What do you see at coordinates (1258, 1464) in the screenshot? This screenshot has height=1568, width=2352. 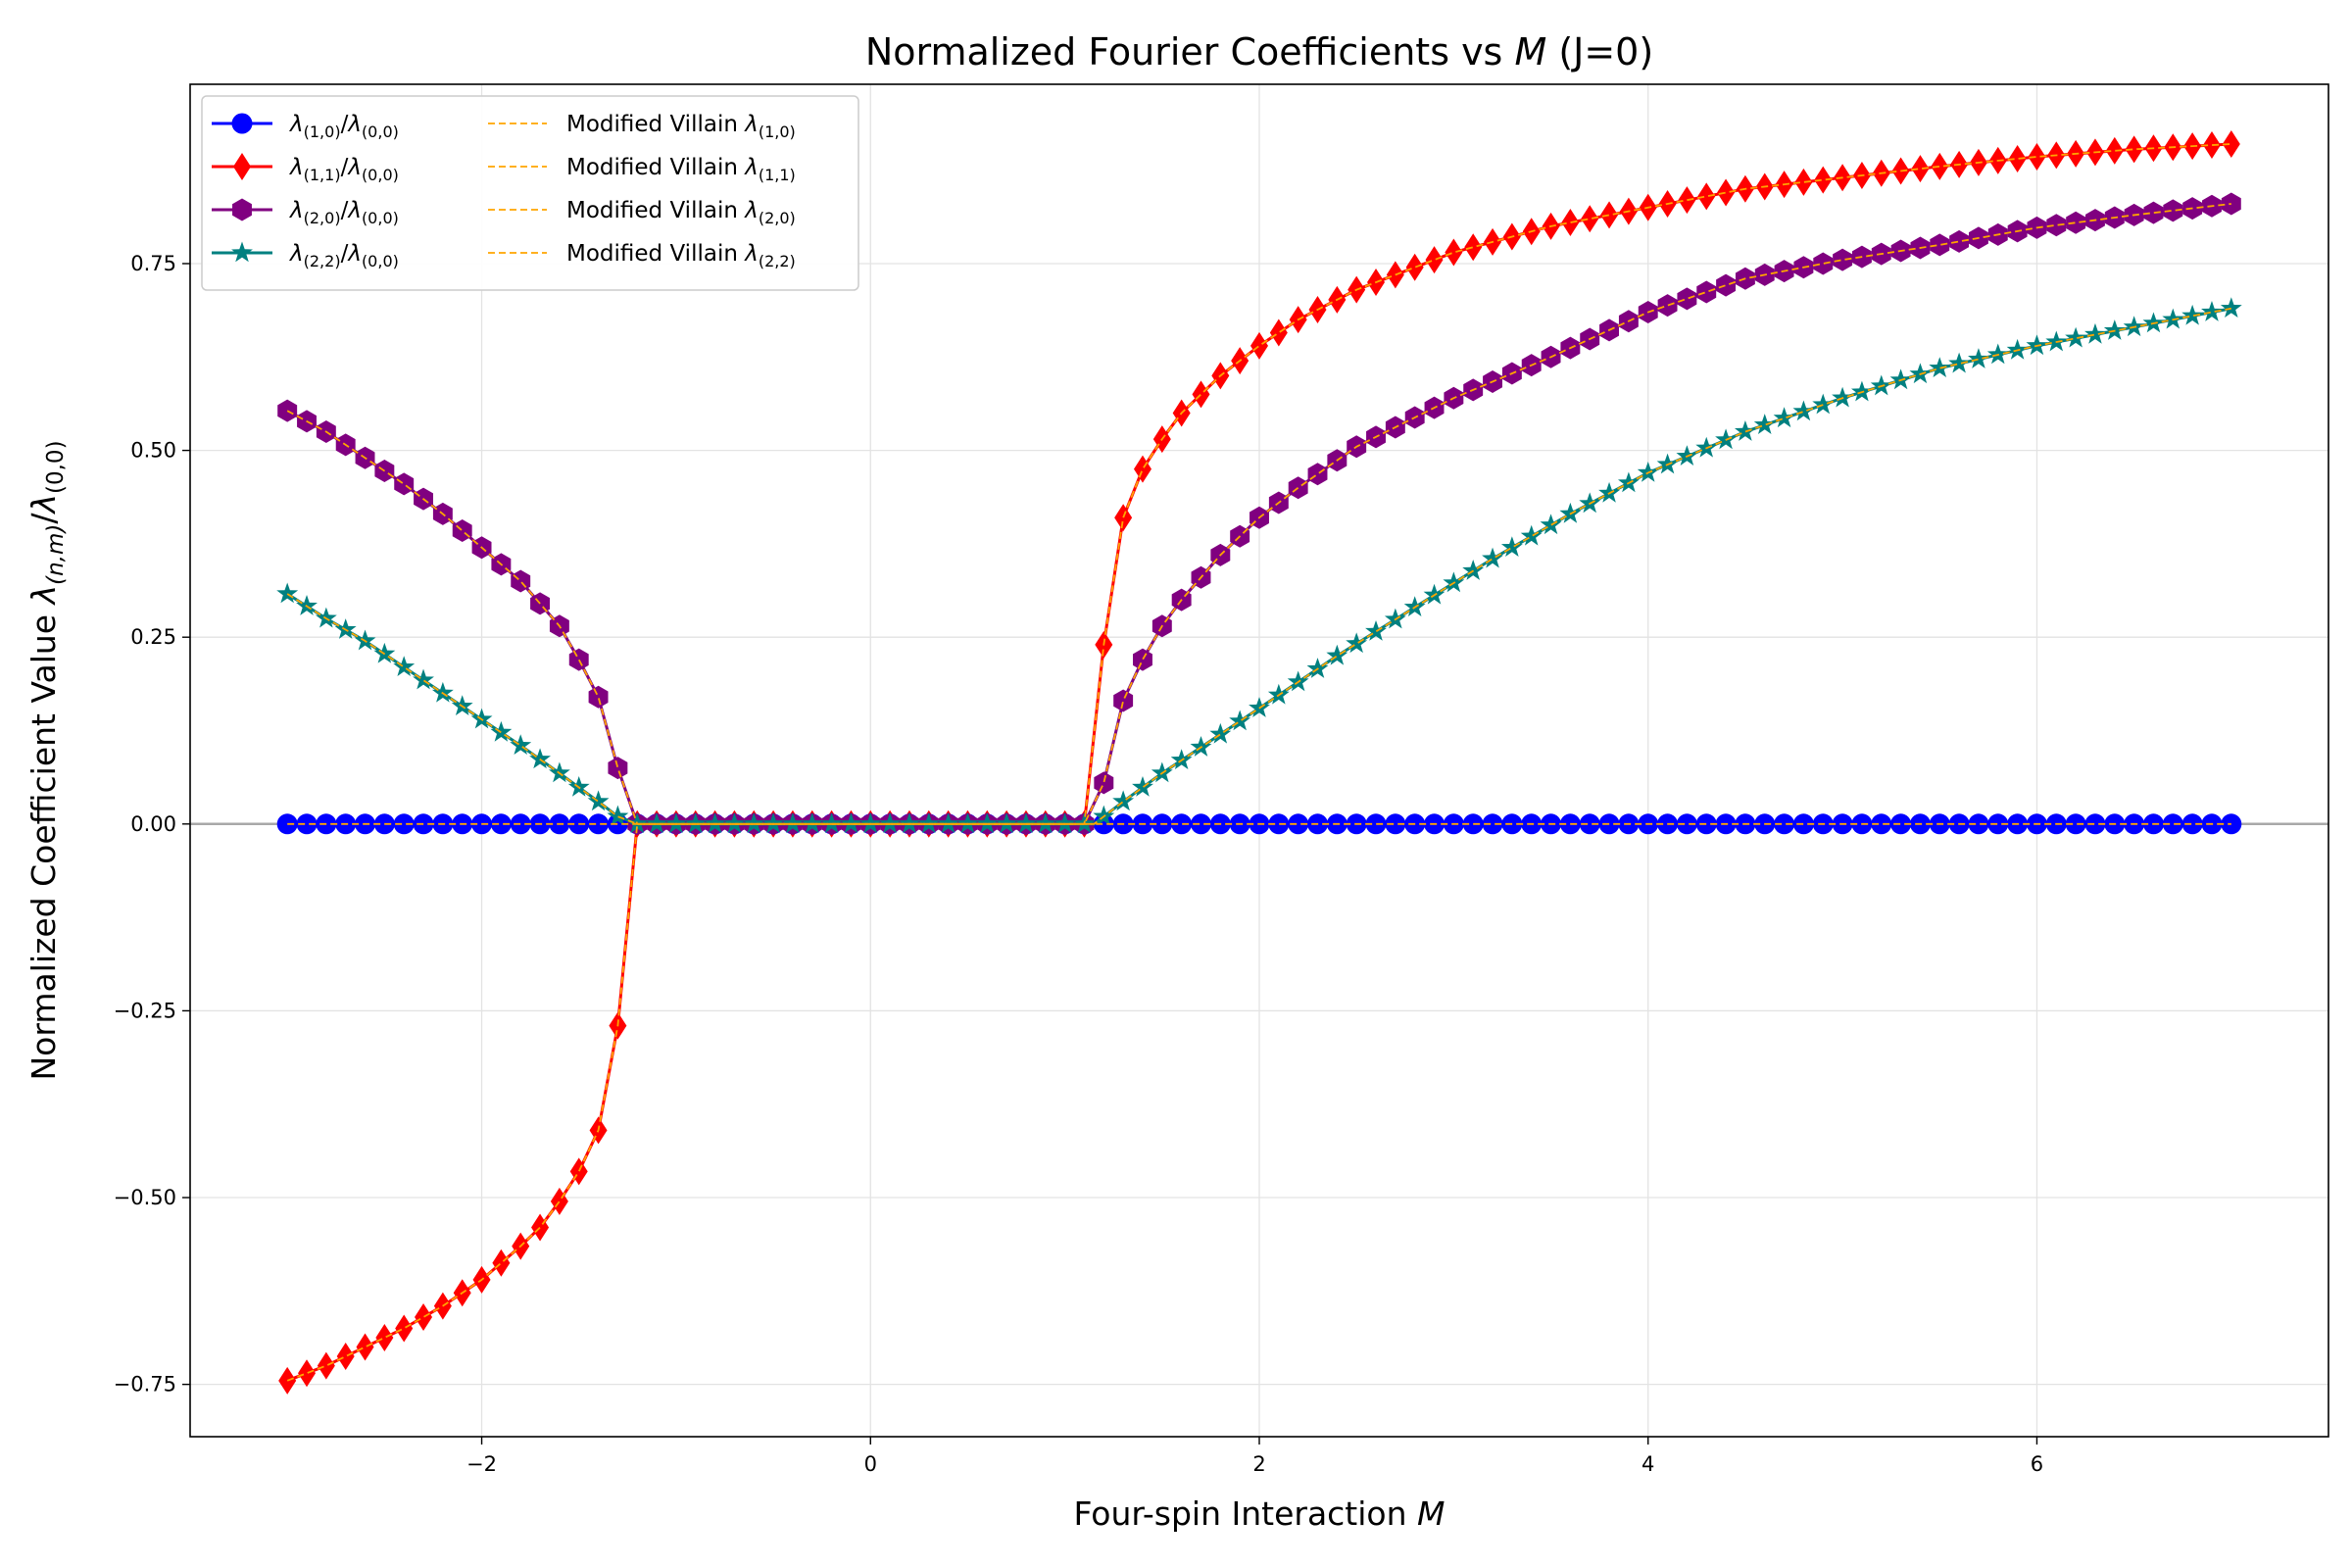 I see `x-tick-label: 2` at bounding box center [1258, 1464].